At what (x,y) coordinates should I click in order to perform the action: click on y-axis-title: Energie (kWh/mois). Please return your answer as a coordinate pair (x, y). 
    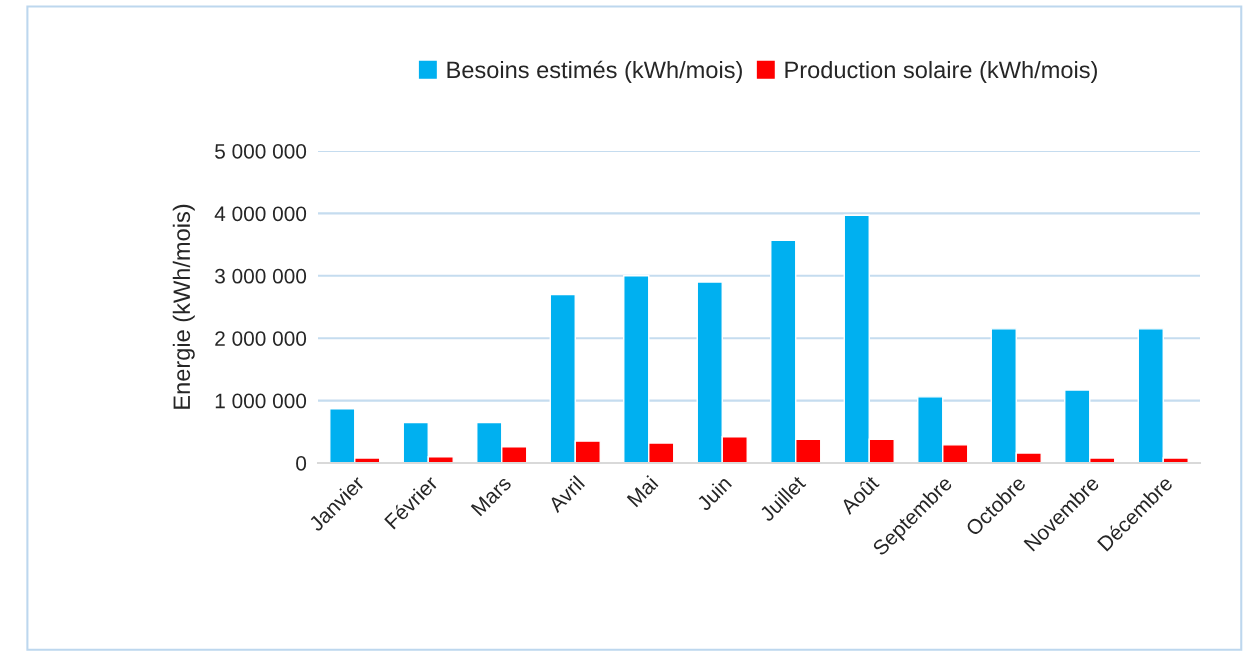
    Looking at the image, I should click on (183, 306).